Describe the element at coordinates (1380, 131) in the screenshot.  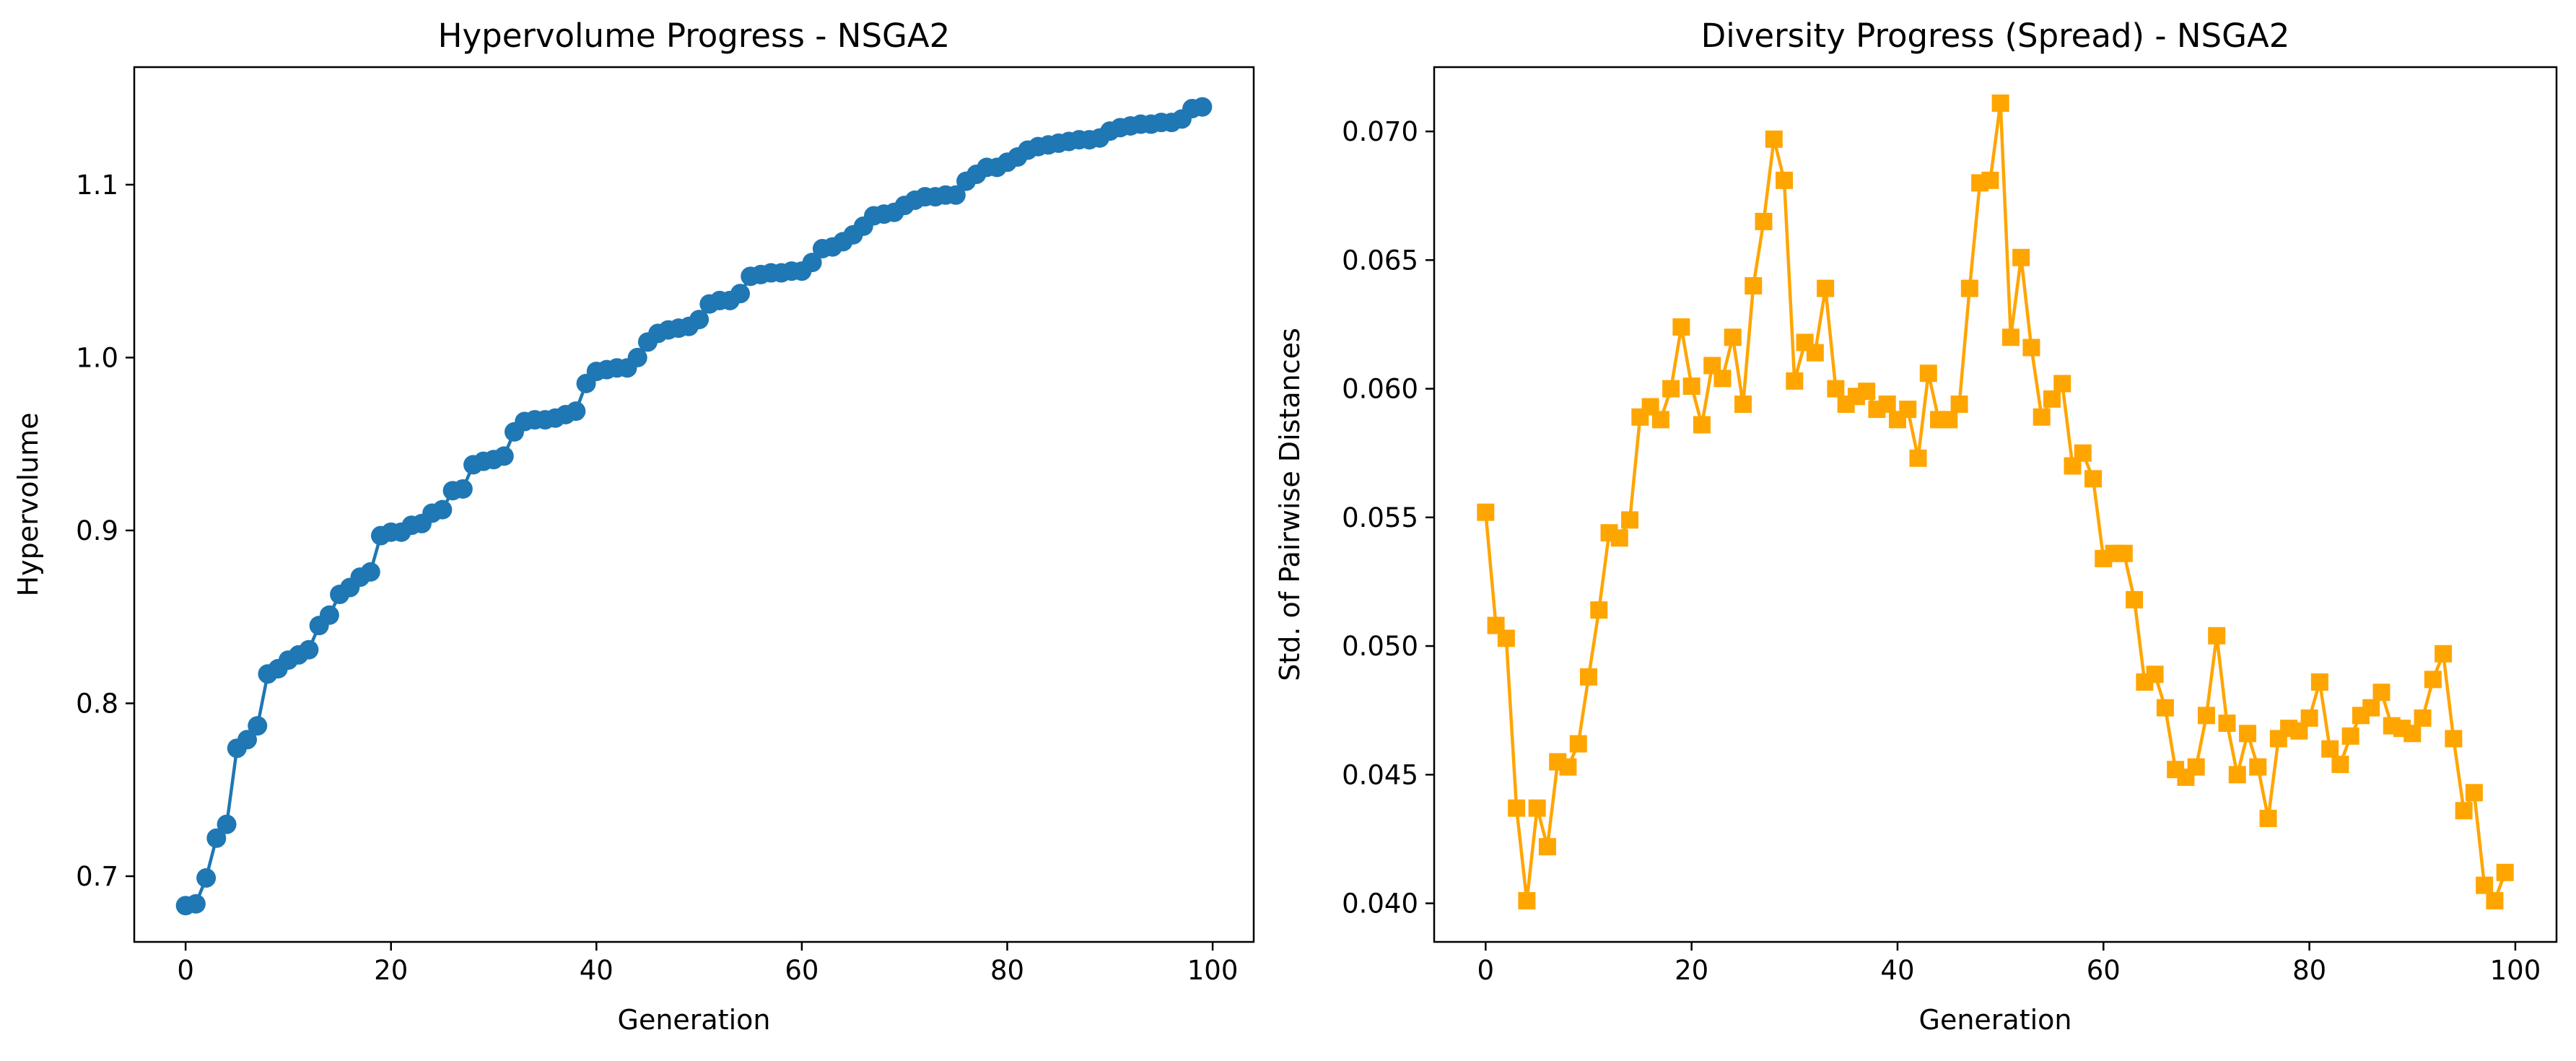
I see `y-tick-label: 0.070` at that location.